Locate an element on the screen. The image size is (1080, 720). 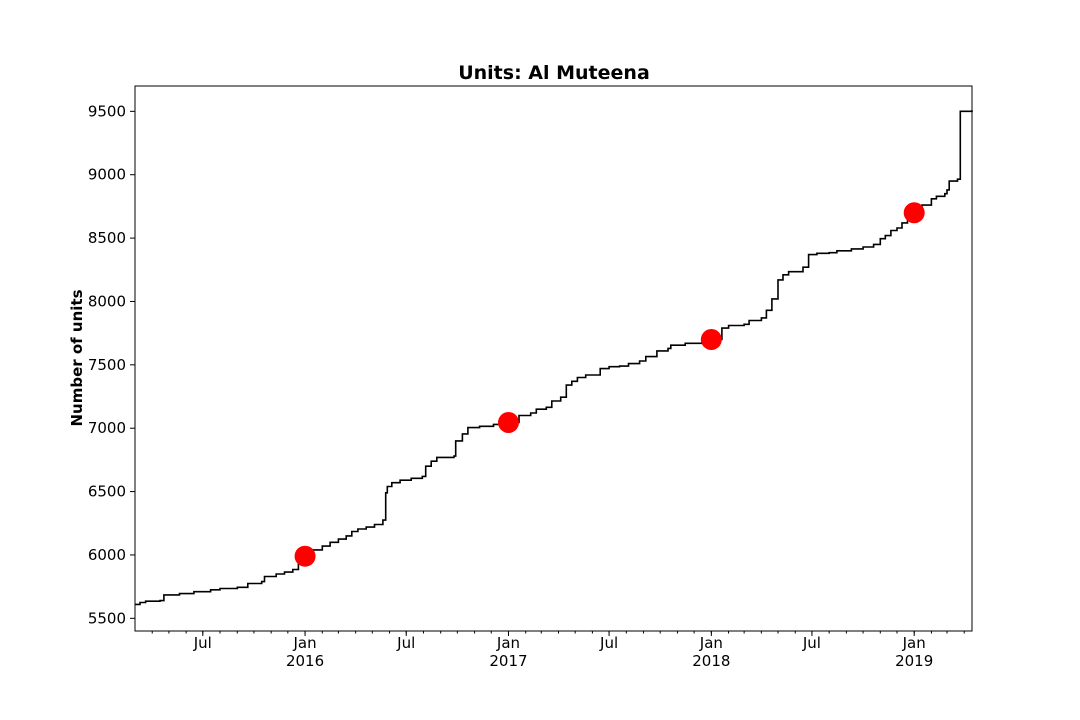
x-tick-year-label: 2017 is located at coordinates (508, 661).